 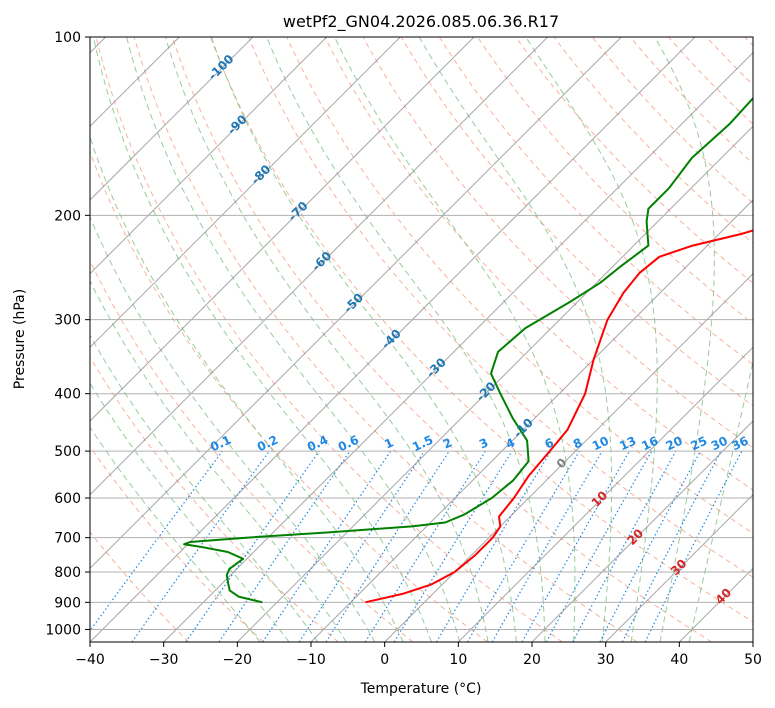 I want to click on y-tick-label: 200, so click(x=67, y=216).